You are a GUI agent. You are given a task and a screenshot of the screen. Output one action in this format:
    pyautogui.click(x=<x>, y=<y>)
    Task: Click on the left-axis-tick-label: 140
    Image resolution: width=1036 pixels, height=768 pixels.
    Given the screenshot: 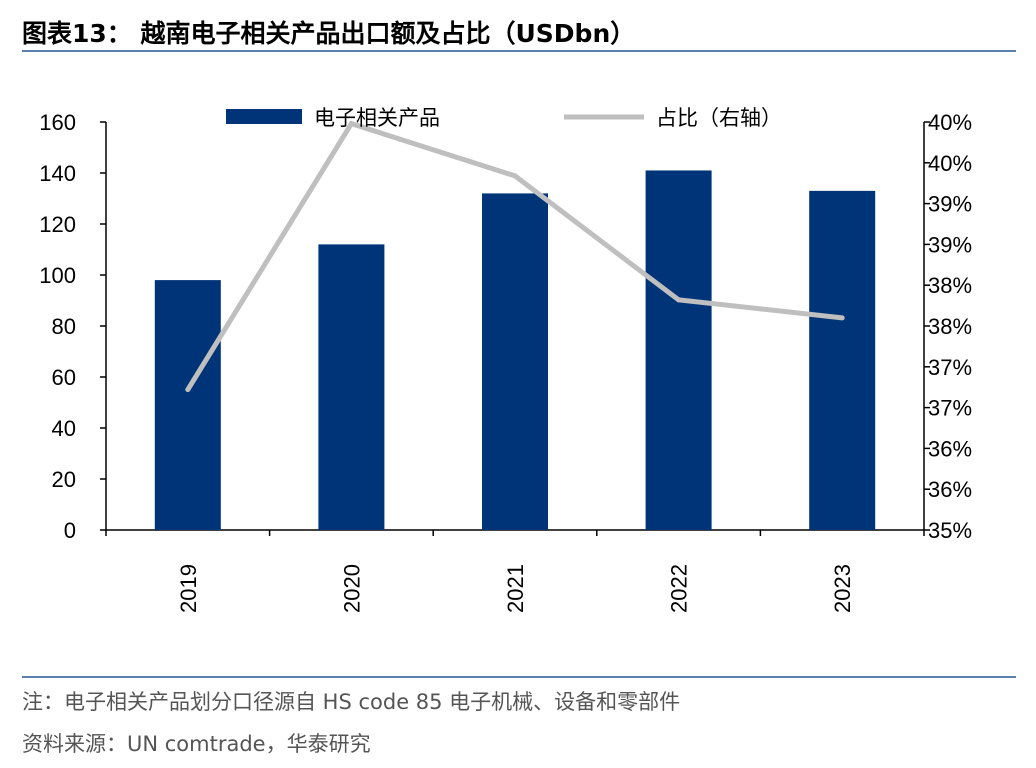 What is the action you would take?
    pyautogui.click(x=57, y=173)
    